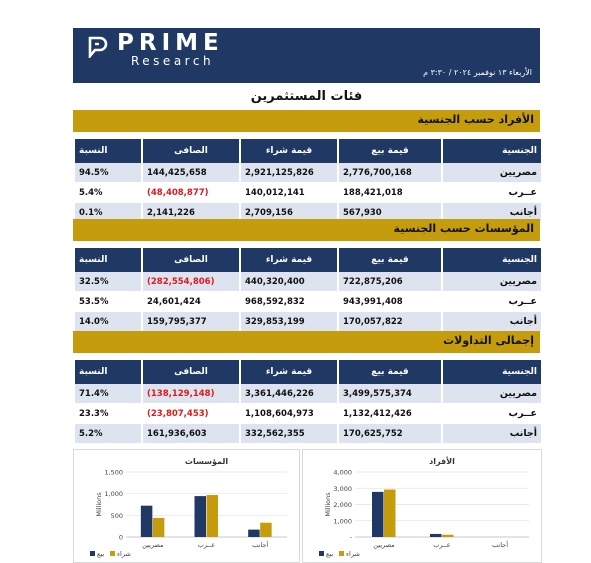 The image size is (591, 563). What do you see at coordinates (463, 228) in the screenshot?
I see `section-title: المؤسسات حسب الجنسية` at bounding box center [463, 228].